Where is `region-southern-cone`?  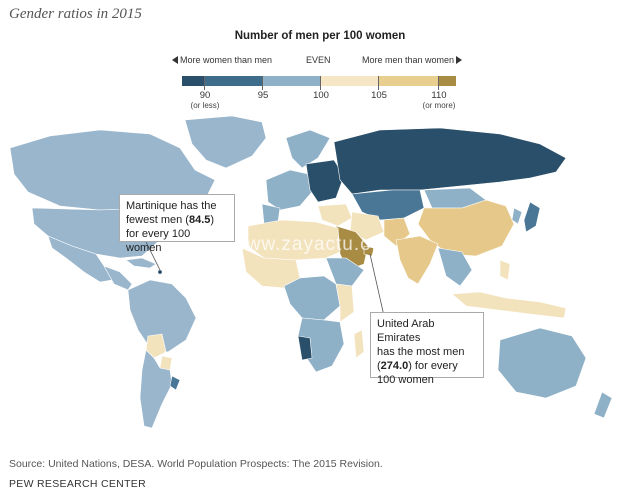 region-southern-cone is located at coordinates (156, 389).